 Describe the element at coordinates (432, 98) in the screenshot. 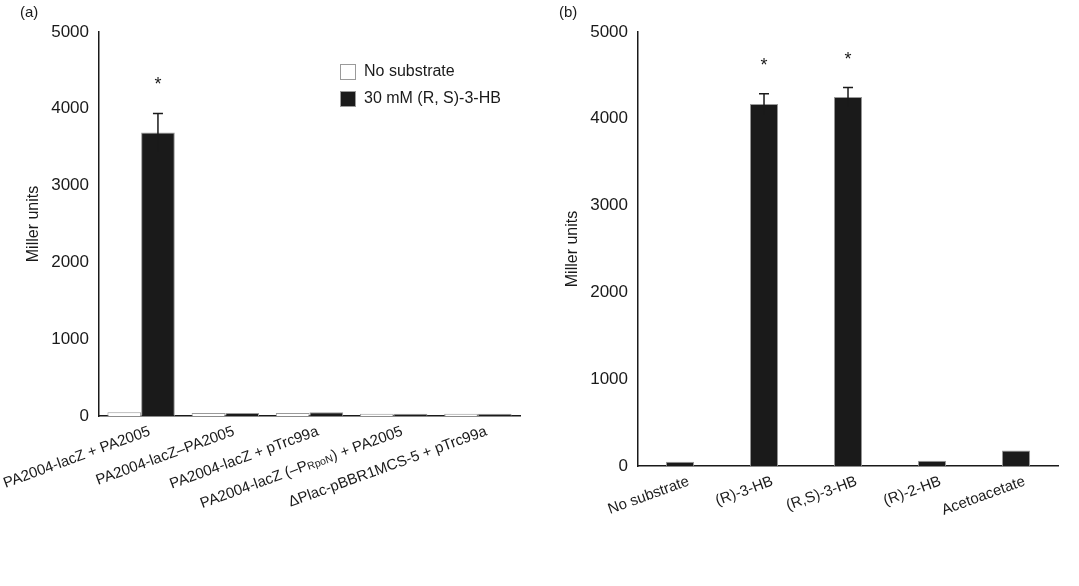

I see `legend-label: 30 mM (R, S)-3-HB` at that location.